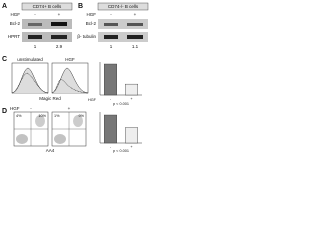  Describe the element at coordinates (70, 59) in the screenshot. I see `histogram-title: HGF` at that location.